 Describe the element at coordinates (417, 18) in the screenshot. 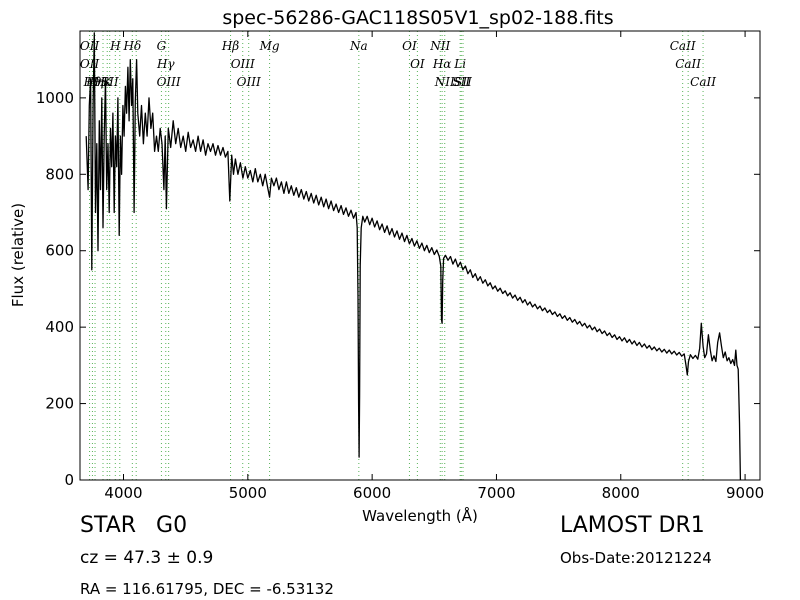

I see `chart-title: spec-56286-GAC118S05V1_sp02-188.fits` at that location.